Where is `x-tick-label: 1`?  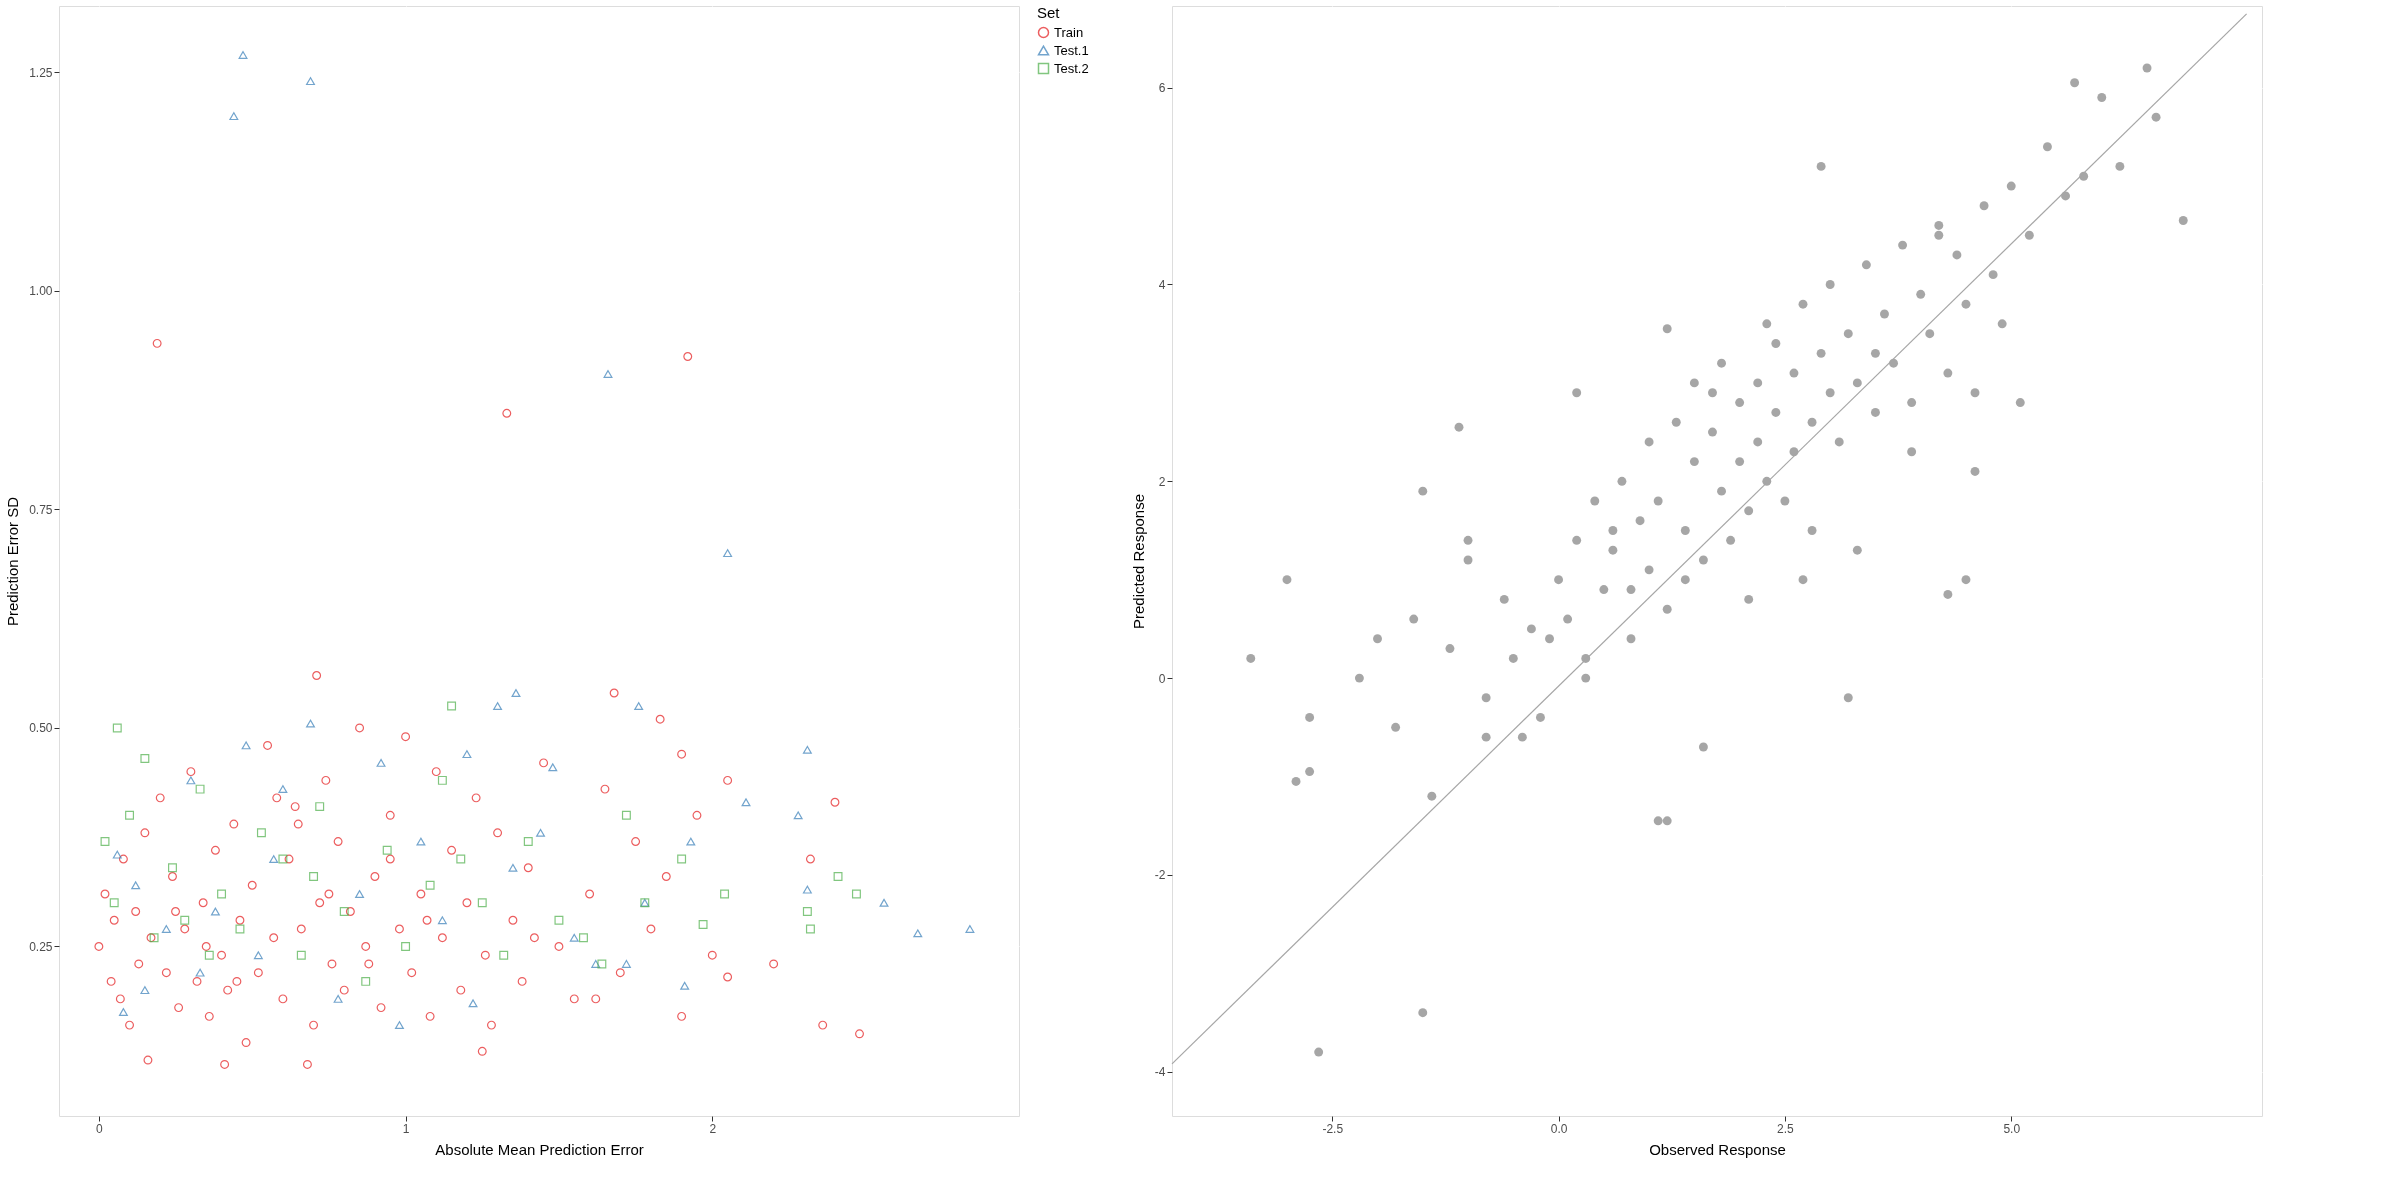 x-tick-label: 1 is located at coordinates (406, 1128).